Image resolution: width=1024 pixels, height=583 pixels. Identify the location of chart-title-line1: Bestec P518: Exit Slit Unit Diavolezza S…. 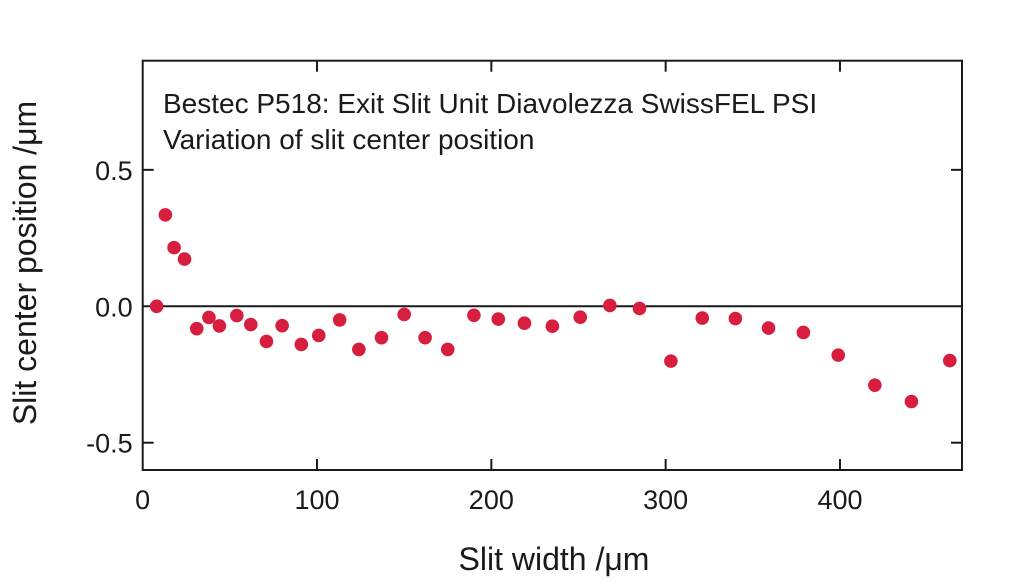
(490, 103).